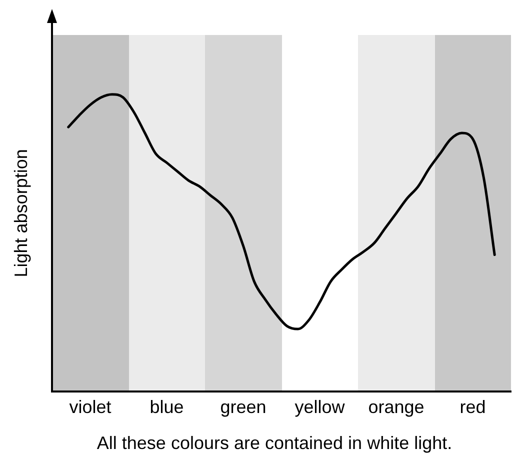 This screenshot has width=519, height=457. I want to click on x-tick-label: orange, so click(396, 407).